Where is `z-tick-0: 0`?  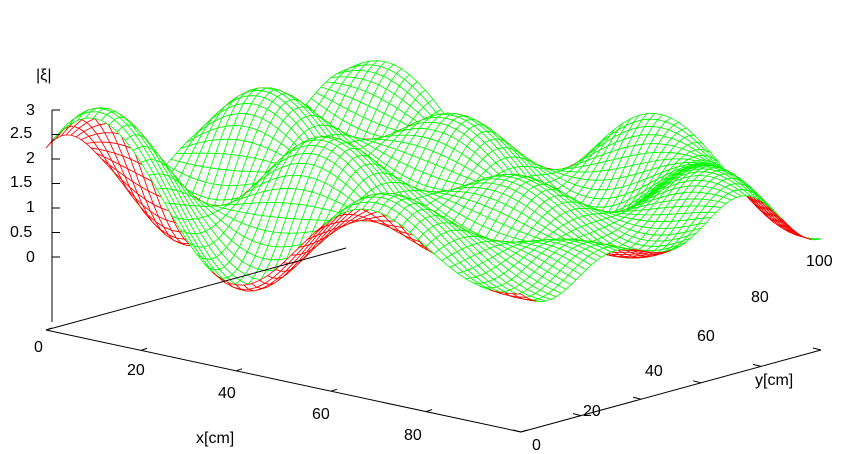 z-tick-0: 0 is located at coordinates (30, 257).